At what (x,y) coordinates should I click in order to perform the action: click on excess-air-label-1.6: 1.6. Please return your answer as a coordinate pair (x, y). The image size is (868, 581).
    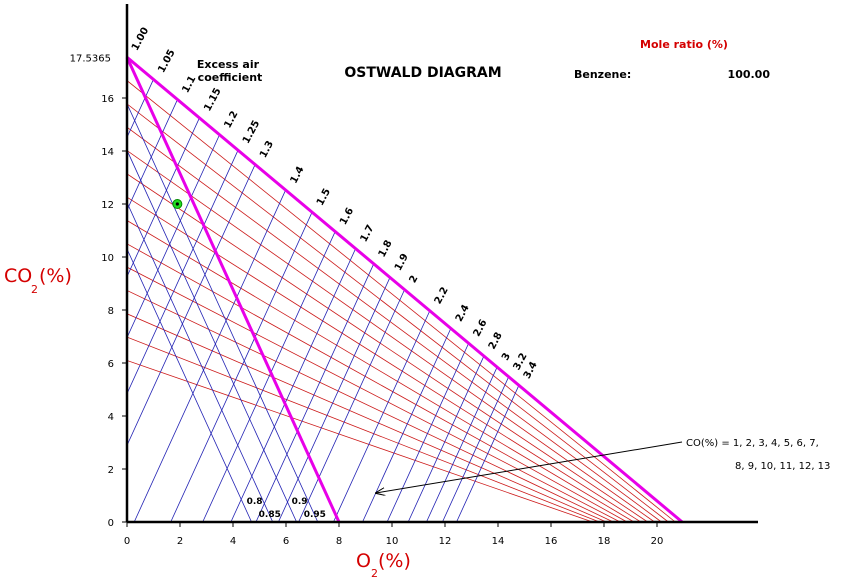
    Looking at the image, I should click on (347, 216).